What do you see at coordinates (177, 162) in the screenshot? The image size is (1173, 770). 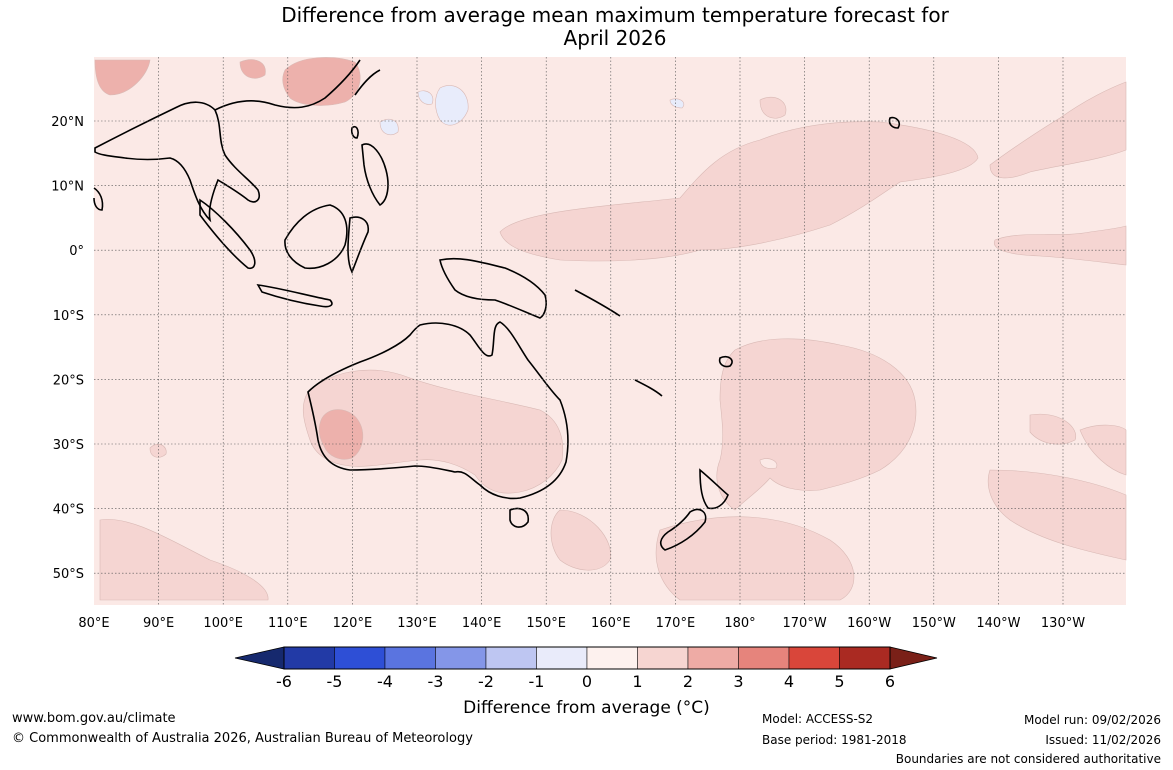 I see `southeast-asia-coastline` at bounding box center [177, 162].